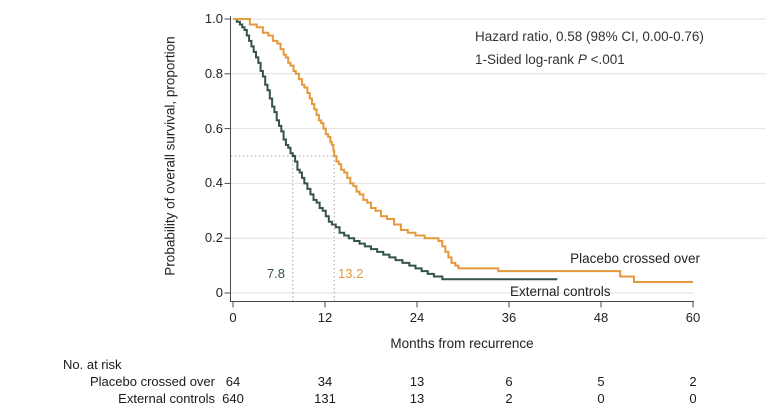  What do you see at coordinates (635, 258) in the screenshot?
I see `legend-placebo-crossed-over: Placebo crossed over` at bounding box center [635, 258].